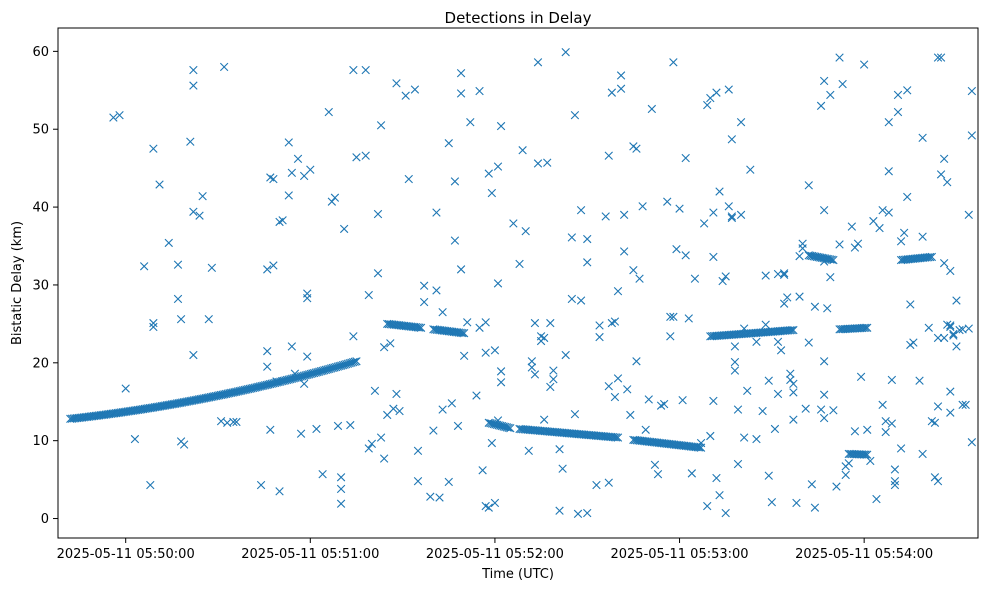 The image size is (989, 590). What do you see at coordinates (864, 554) in the screenshot?
I see `x-tick-label: 2025-05-11 05:54:00` at bounding box center [864, 554].